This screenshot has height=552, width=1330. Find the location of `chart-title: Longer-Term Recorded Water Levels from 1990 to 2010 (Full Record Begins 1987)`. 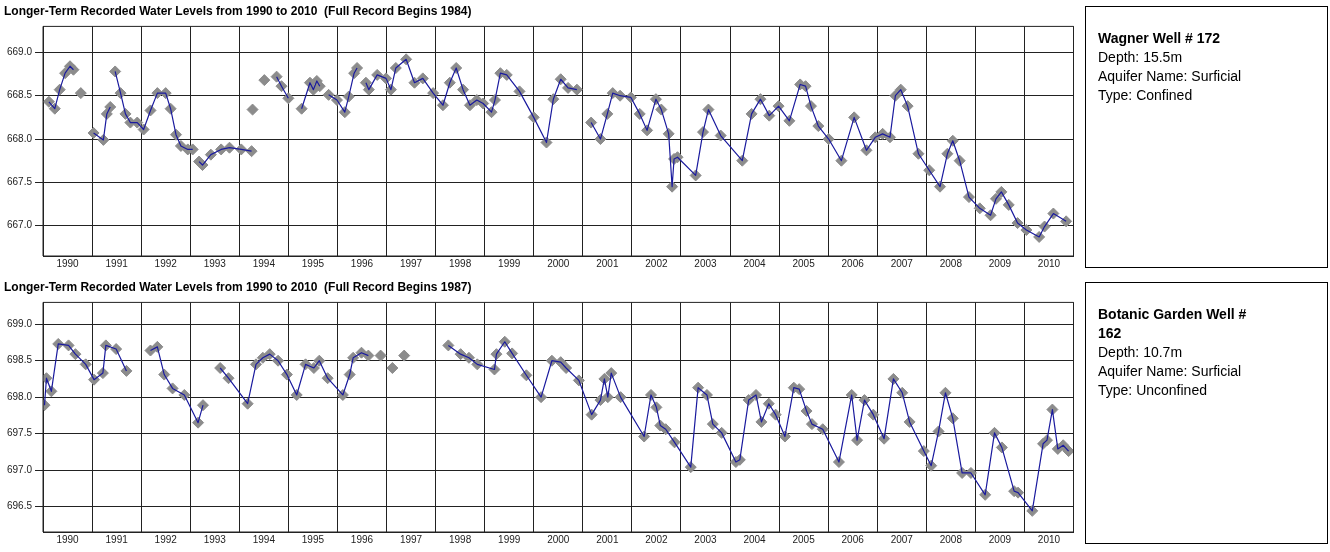

chart-title: Longer-Term Recorded Water Levels from 1990 to 2010 (Full Record Begins 1987) is located at coordinates (238, 286).